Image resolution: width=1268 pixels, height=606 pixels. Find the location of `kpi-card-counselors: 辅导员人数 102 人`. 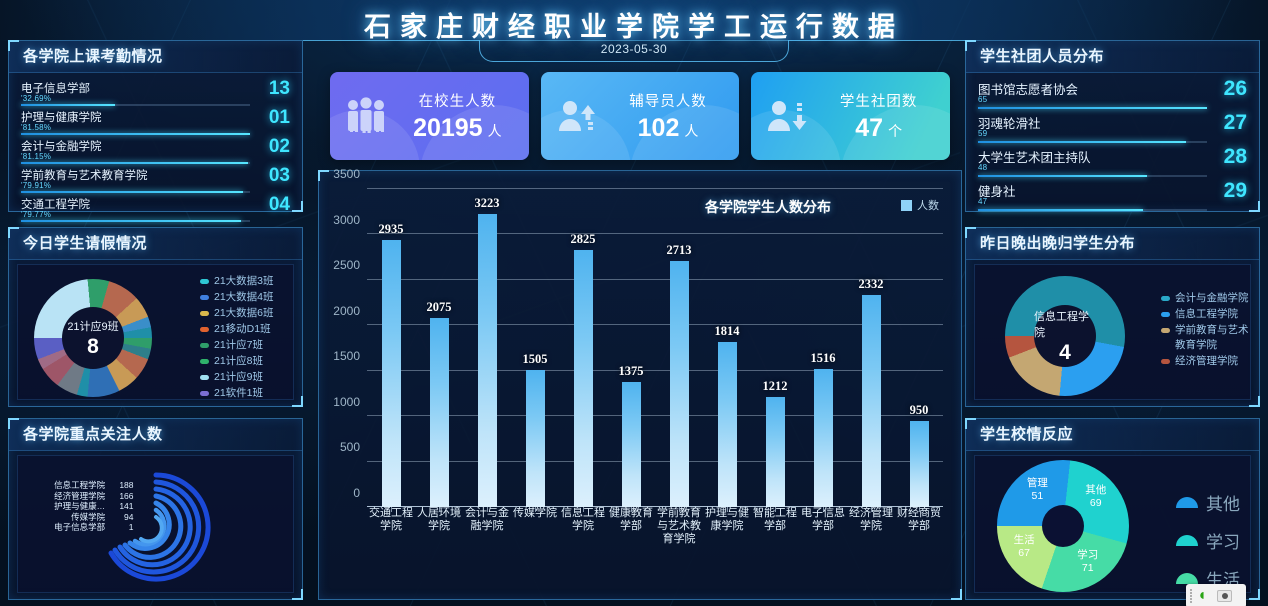

kpi-card-counselors: 辅导员人数 102 人 is located at coordinates (640, 116).